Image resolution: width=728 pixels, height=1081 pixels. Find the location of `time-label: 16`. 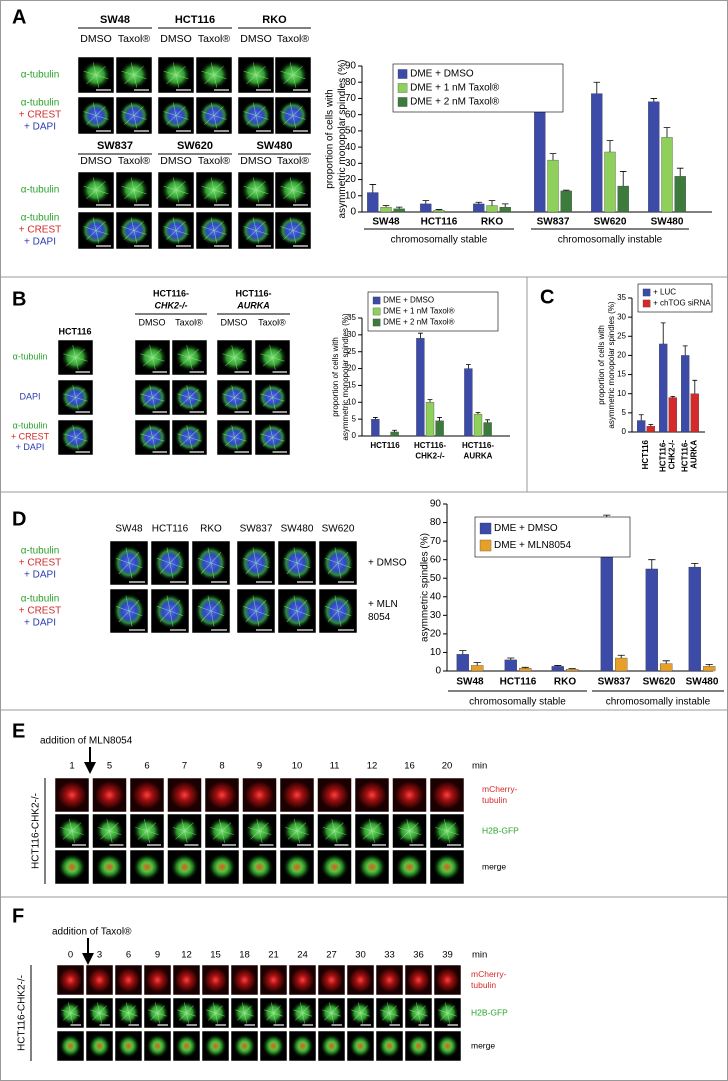

time-label: 16 is located at coordinates (409, 766).